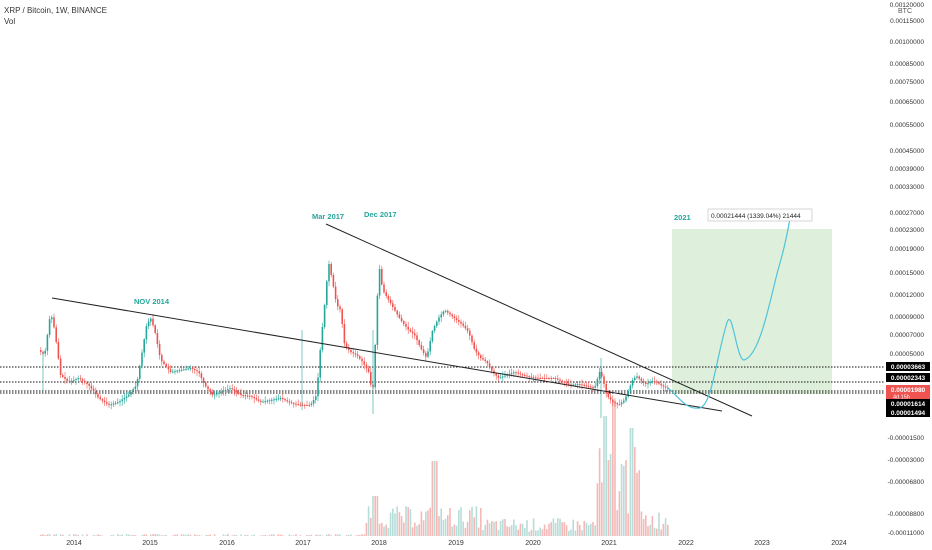 The image size is (932, 550). Describe the element at coordinates (682, 217) in the screenshot. I see `annotation-2021: 2021` at that location.